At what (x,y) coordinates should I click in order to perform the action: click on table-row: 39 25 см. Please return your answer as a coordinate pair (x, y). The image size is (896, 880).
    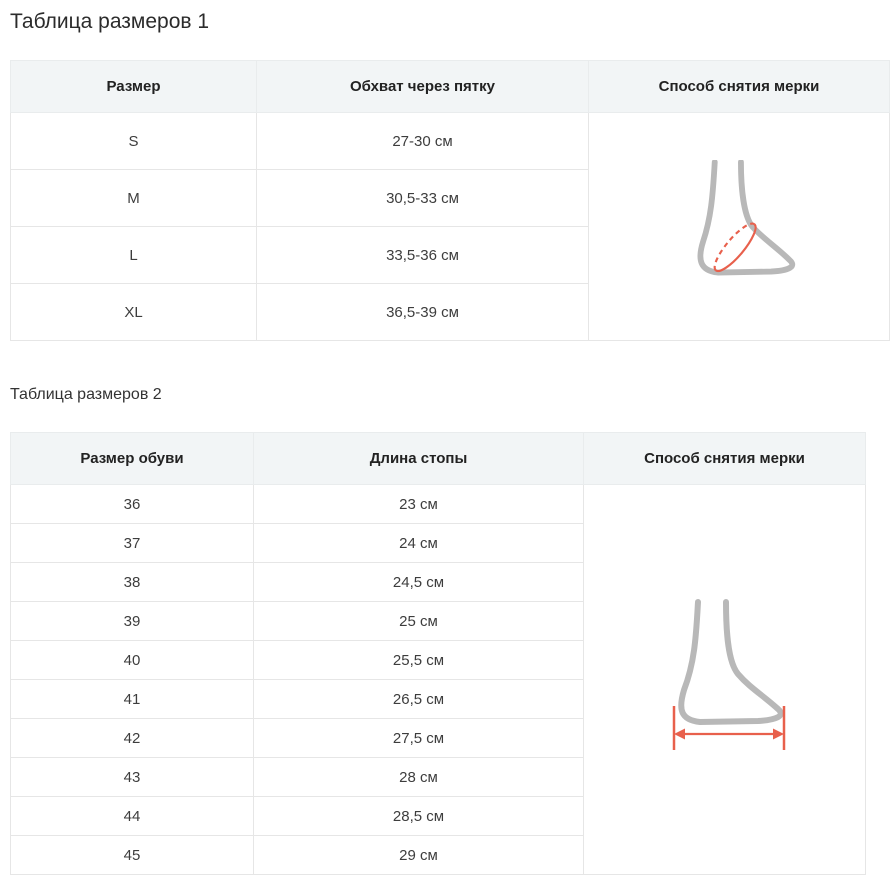
    Looking at the image, I should click on (438, 621).